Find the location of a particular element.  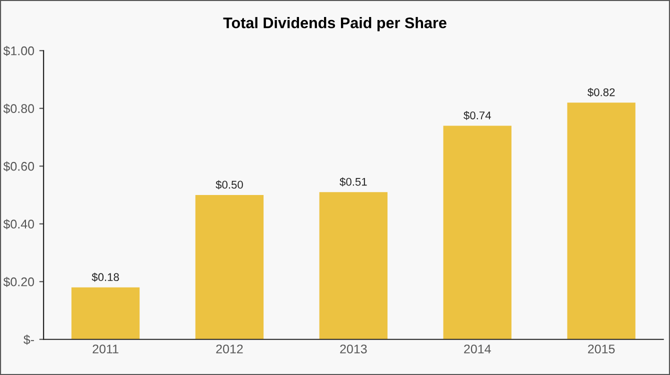

x-tick-label: 2014 is located at coordinates (477, 349).